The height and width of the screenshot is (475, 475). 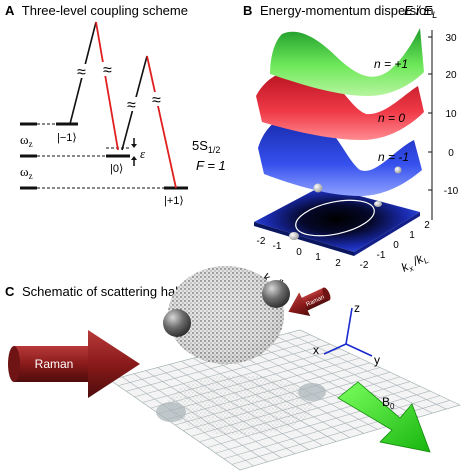 I want to click on epsilon-arrow-down-head, so click(x=134, y=146).